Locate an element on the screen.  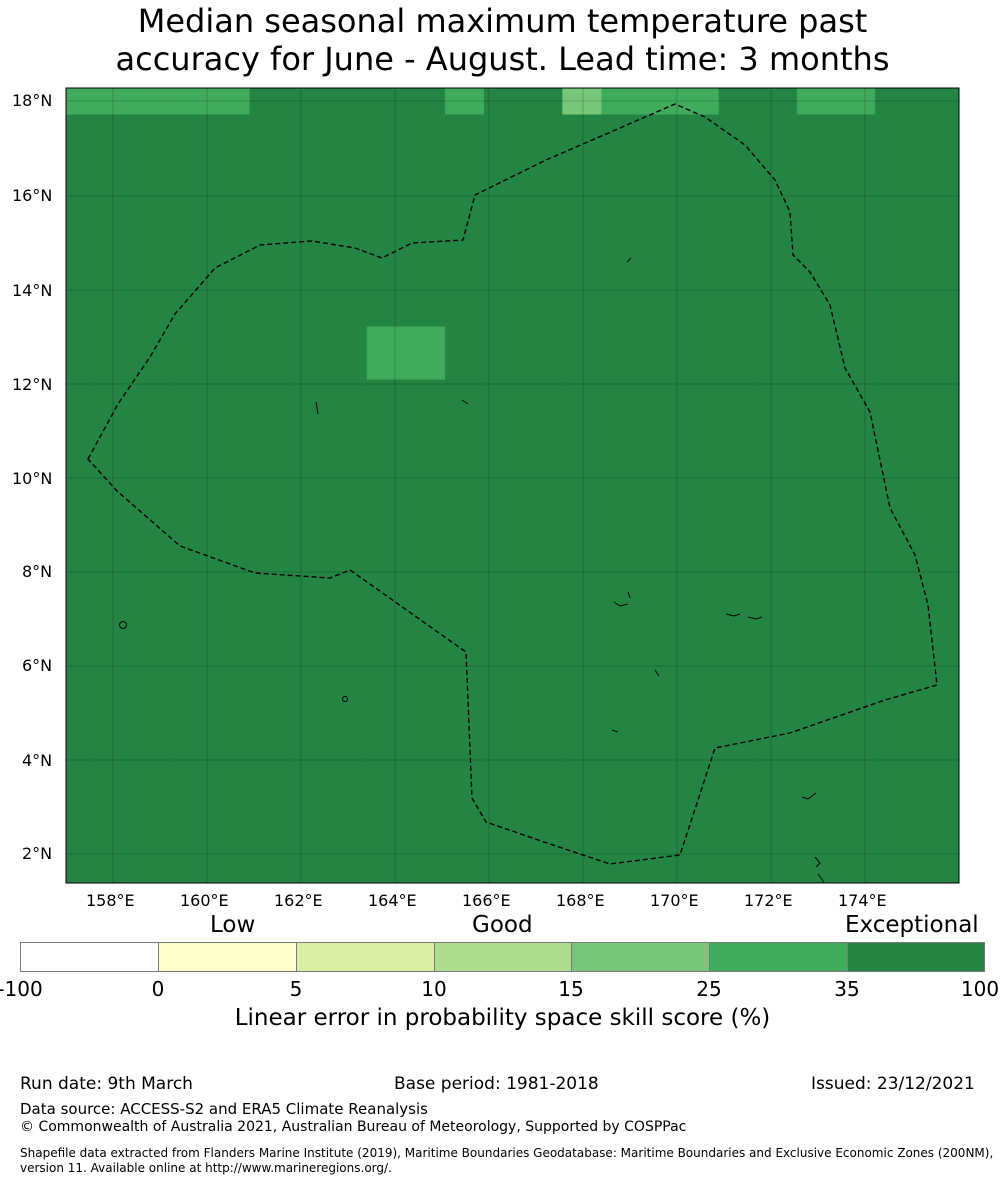
lon-label: 170°E is located at coordinates (674, 900).